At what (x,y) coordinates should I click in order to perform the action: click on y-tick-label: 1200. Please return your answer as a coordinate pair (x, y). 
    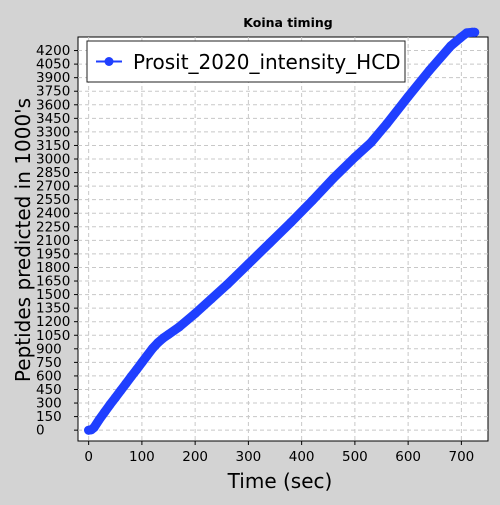
    Looking at the image, I should click on (53, 322).